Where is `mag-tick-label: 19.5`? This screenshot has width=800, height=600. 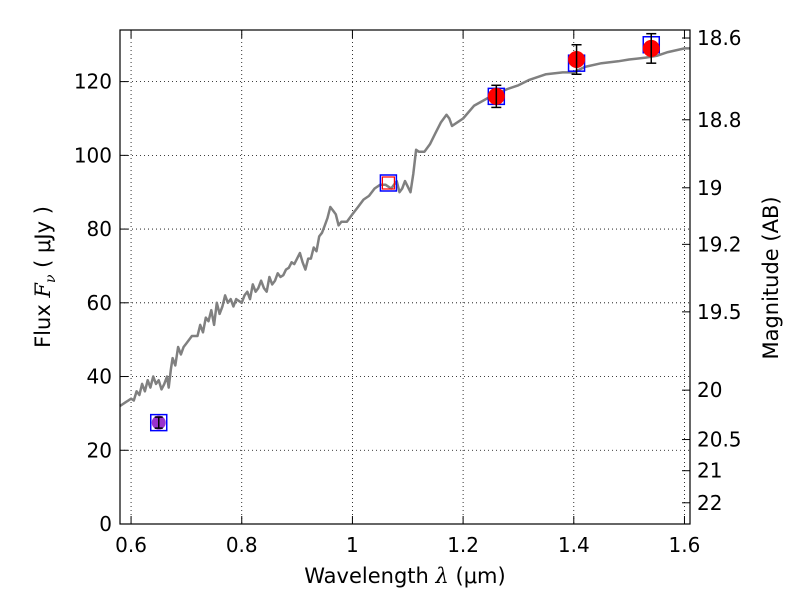 mag-tick-label: 19.5 is located at coordinates (719, 312).